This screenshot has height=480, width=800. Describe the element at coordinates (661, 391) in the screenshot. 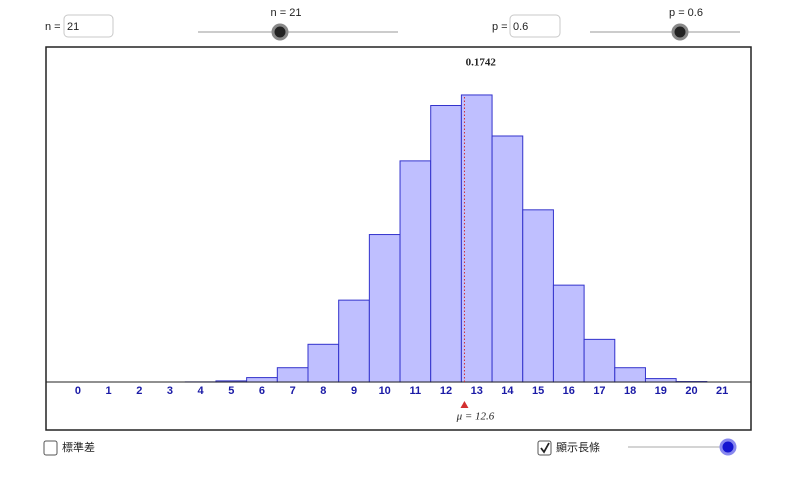

I see `x-tick-label: 19` at that location.